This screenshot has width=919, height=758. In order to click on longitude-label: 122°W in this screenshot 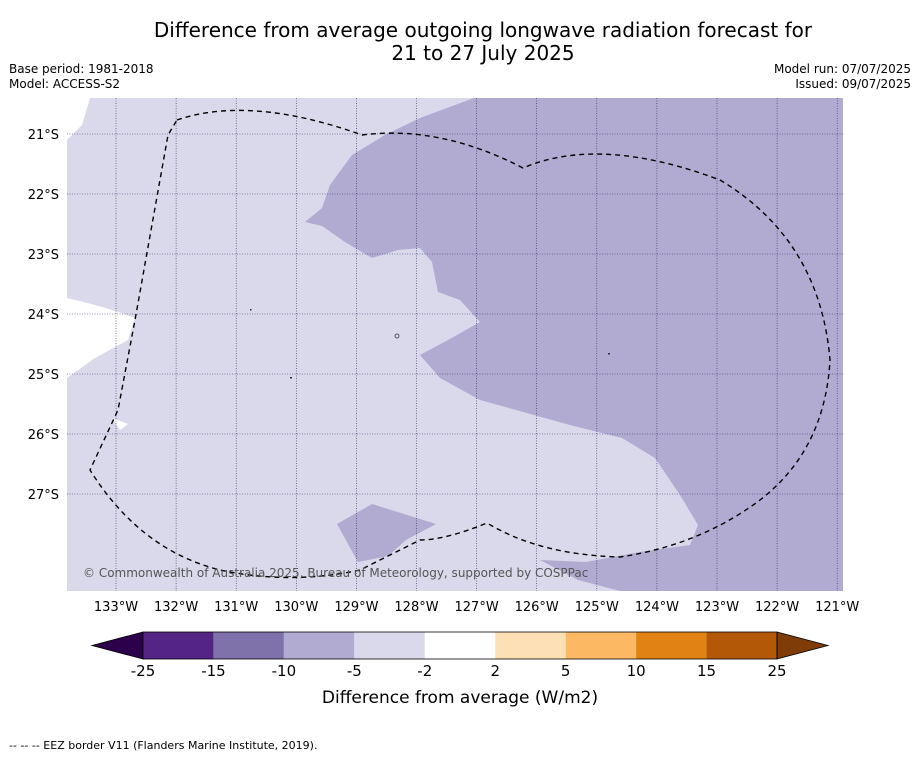, I will do `click(777, 607)`.